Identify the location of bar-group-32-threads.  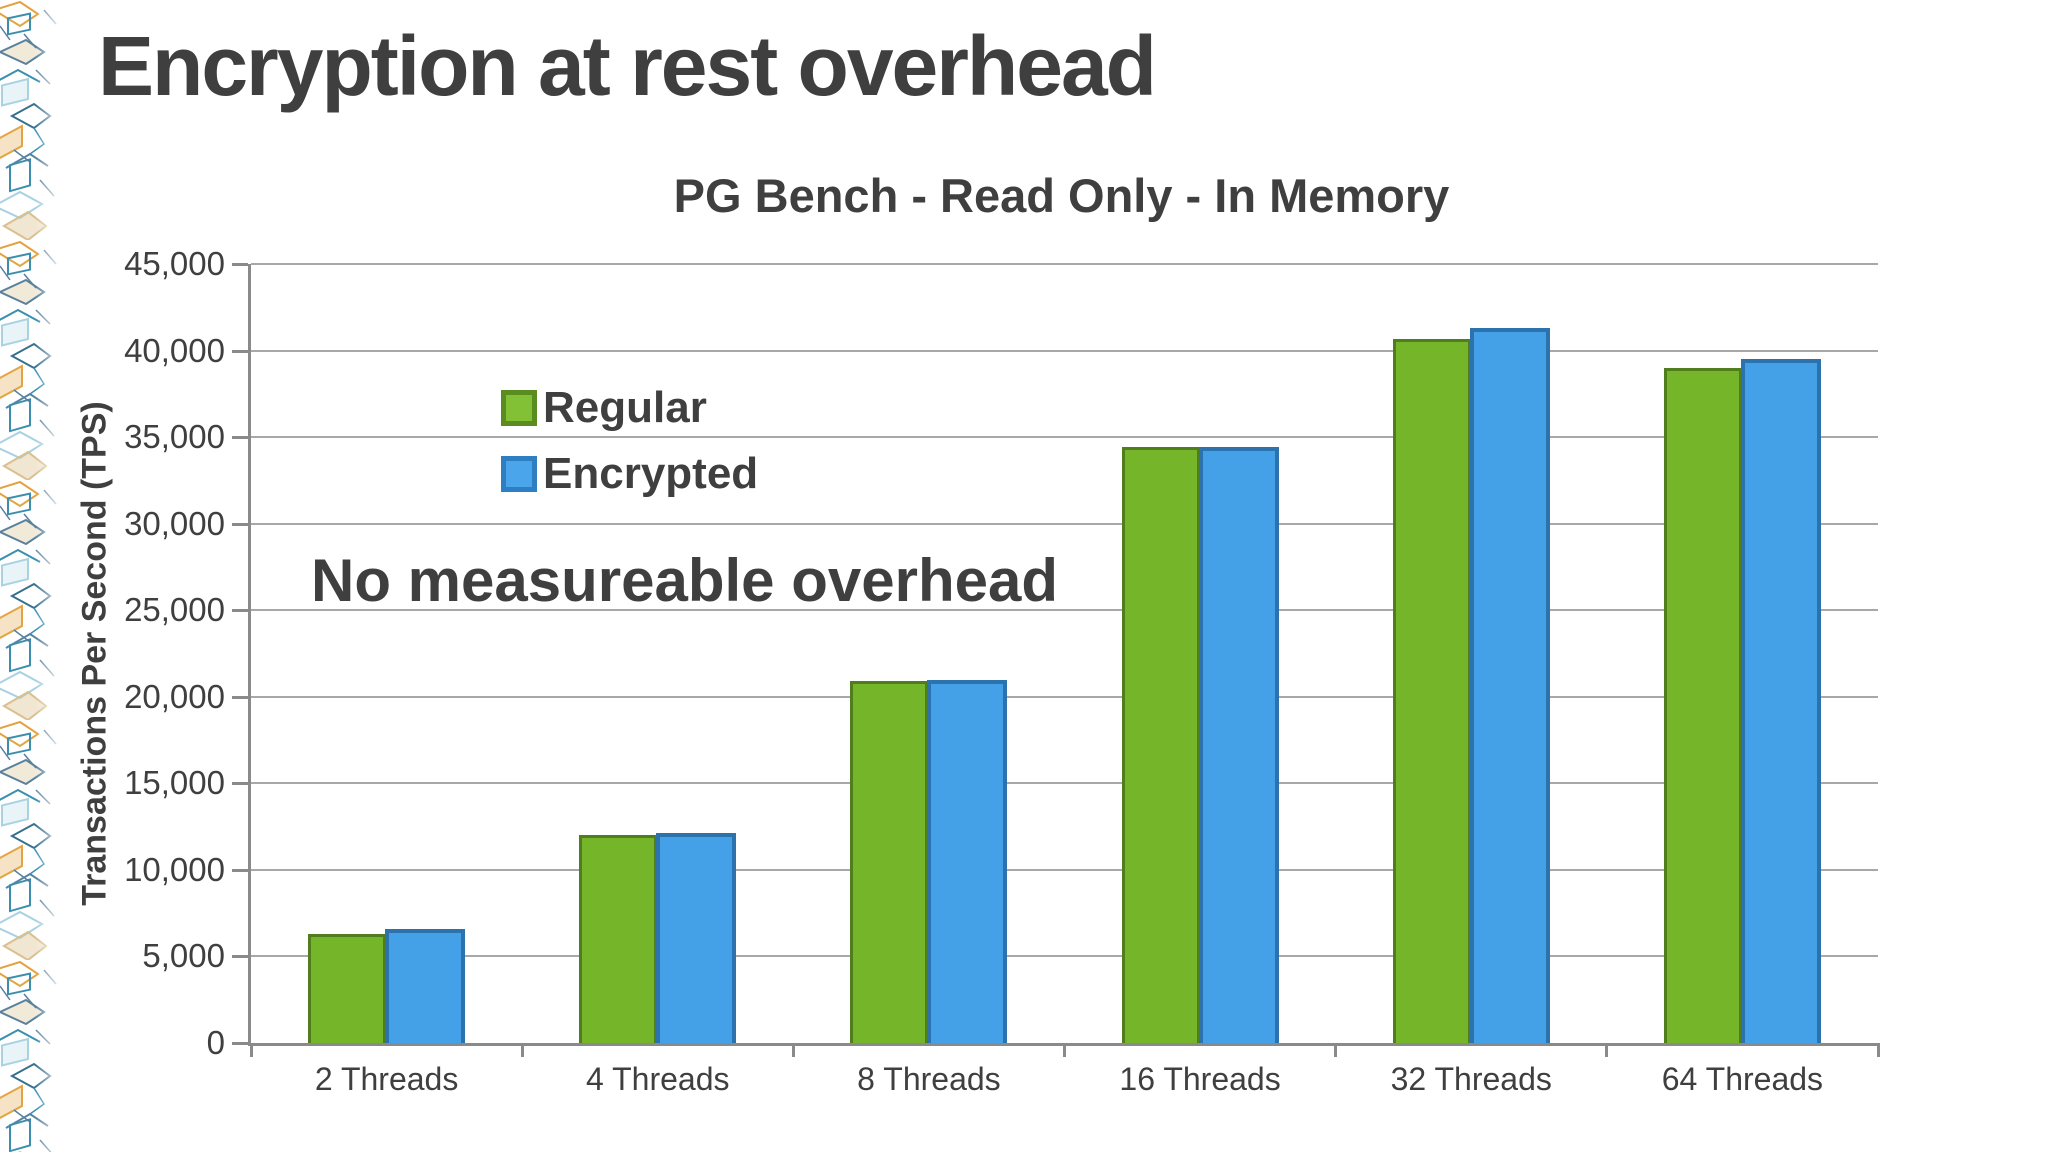
(1471, 685).